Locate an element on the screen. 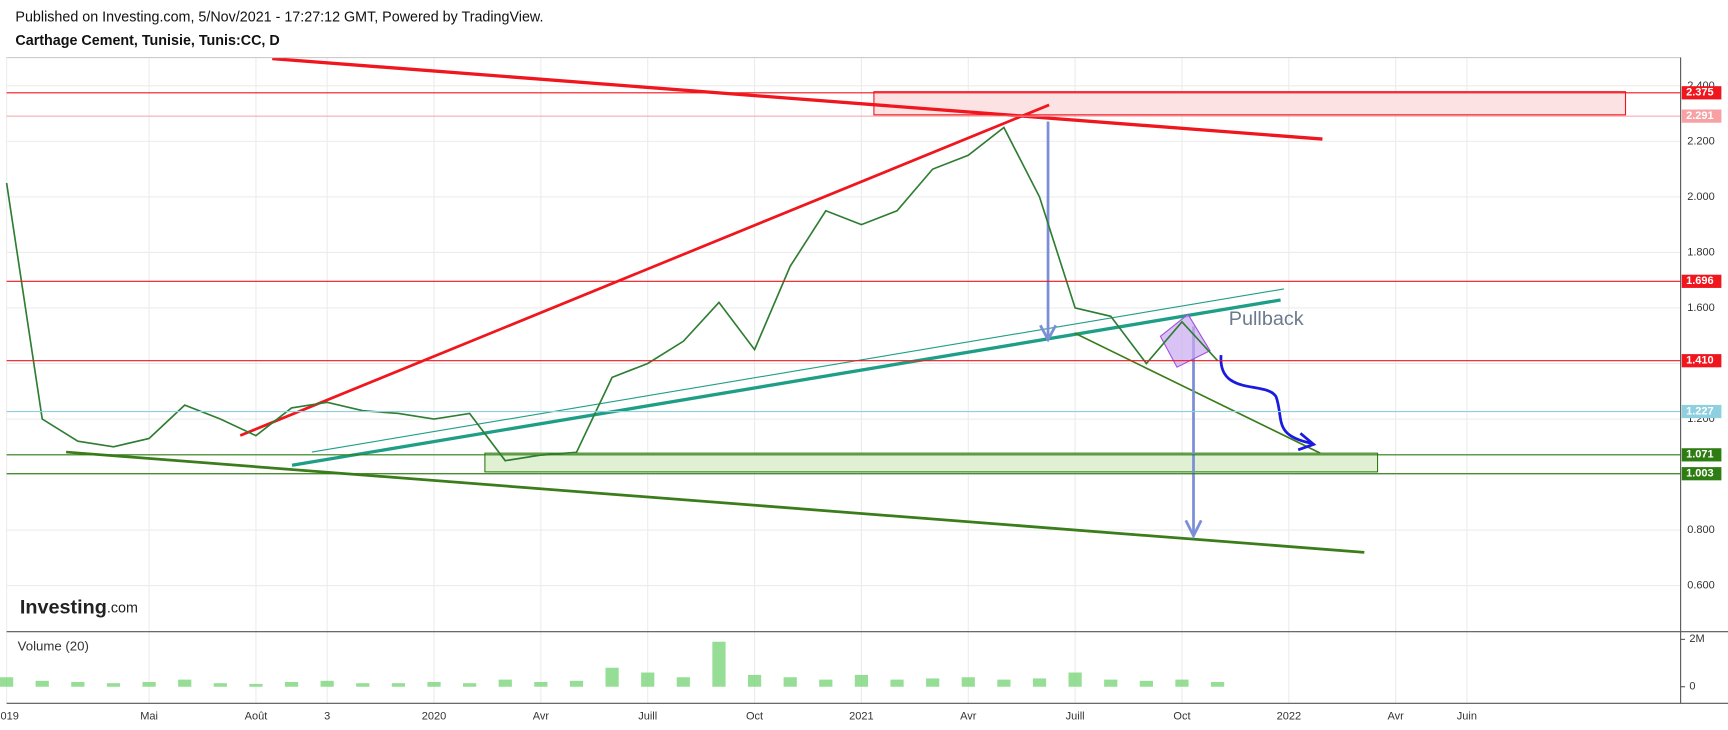 The width and height of the screenshot is (1728, 730). resistance-zone is located at coordinates (1250, 103).